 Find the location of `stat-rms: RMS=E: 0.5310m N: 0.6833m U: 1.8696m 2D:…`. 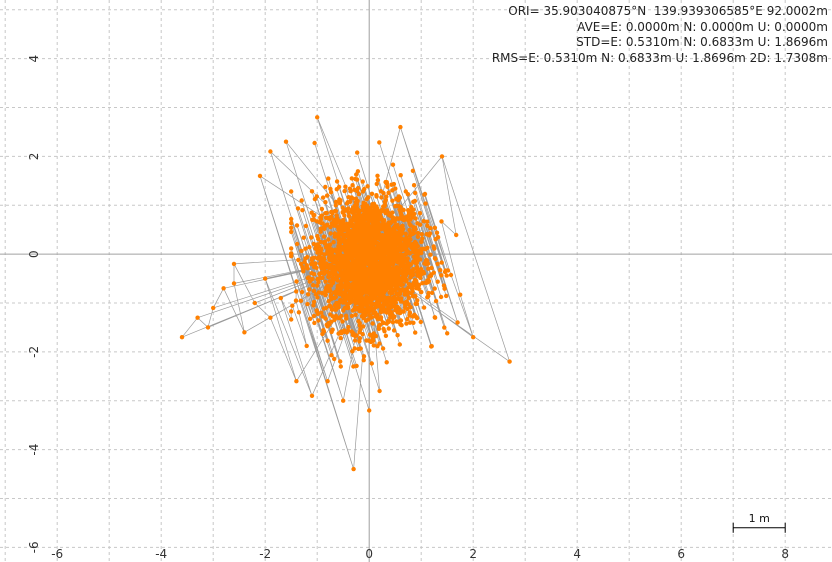

stat-rms: RMS=E: 0.5310m N: 0.6833m U: 1.8696m 2D:… is located at coordinates (659, 57).